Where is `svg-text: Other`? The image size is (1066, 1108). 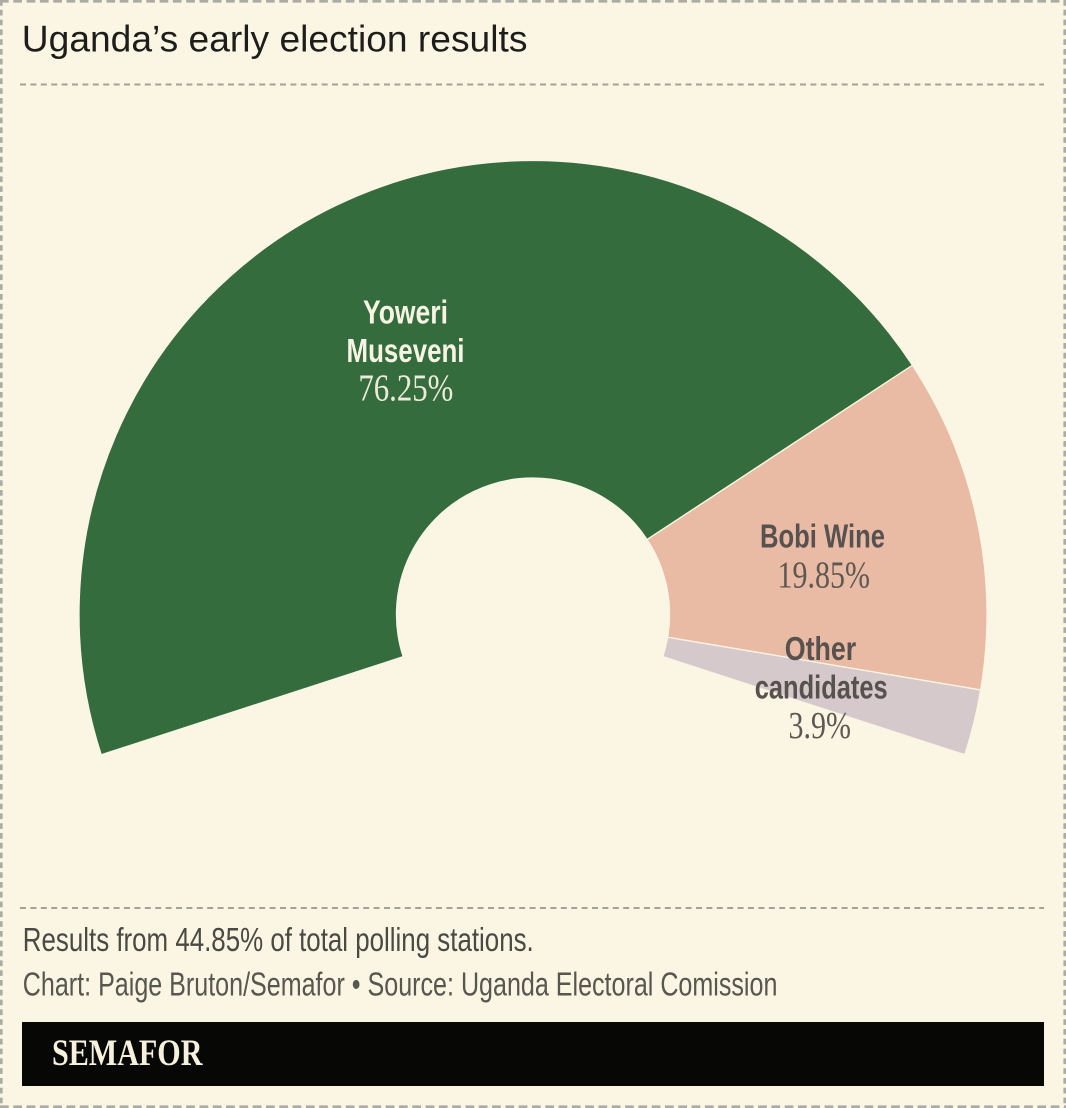 svg-text: Other is located at coordinates (821, 649).